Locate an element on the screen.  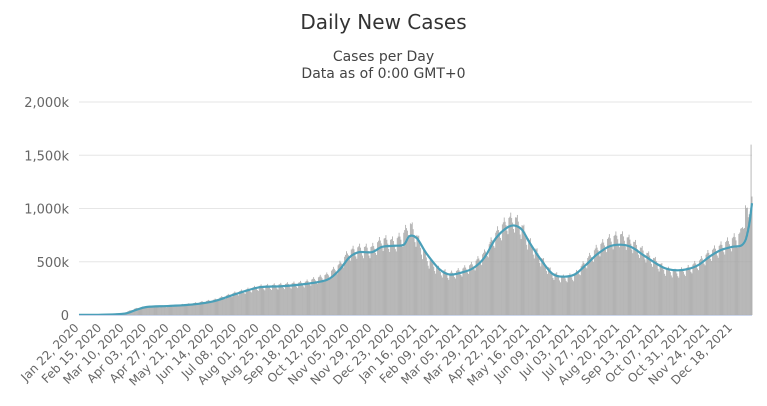
y-tick-label: 500k is located at coordinates (53, 263).